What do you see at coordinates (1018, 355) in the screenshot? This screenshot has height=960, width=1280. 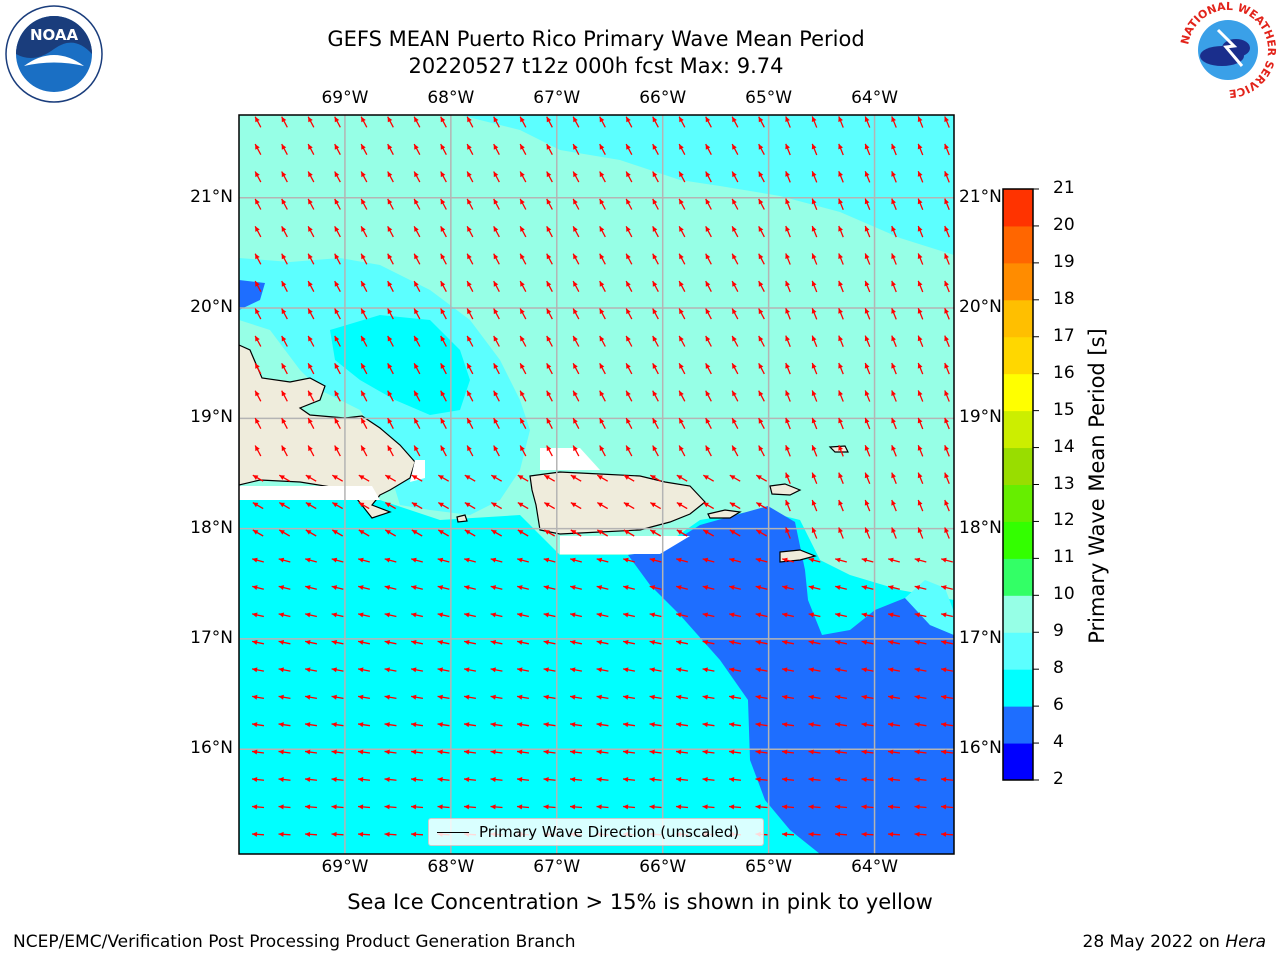 I see `colorbar-swatch` at bounding box center [1018, 355].